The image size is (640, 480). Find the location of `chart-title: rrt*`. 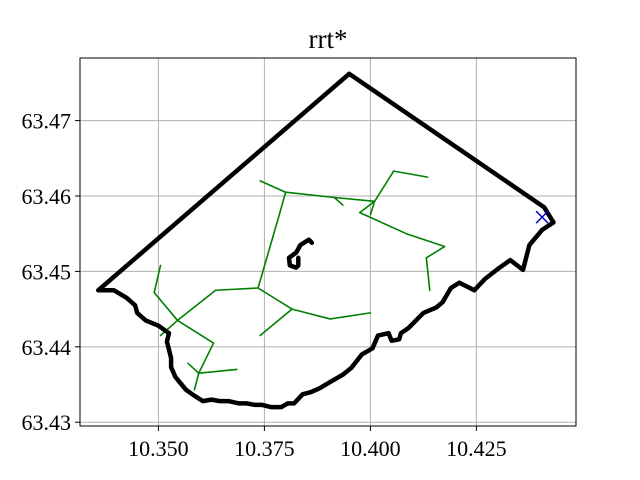

chart-title: rrt* is located at coordinates (328, 39).